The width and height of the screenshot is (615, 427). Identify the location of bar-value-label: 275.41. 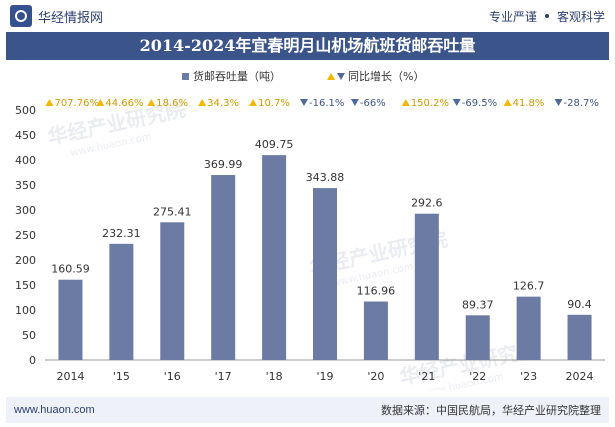
(172, 211).